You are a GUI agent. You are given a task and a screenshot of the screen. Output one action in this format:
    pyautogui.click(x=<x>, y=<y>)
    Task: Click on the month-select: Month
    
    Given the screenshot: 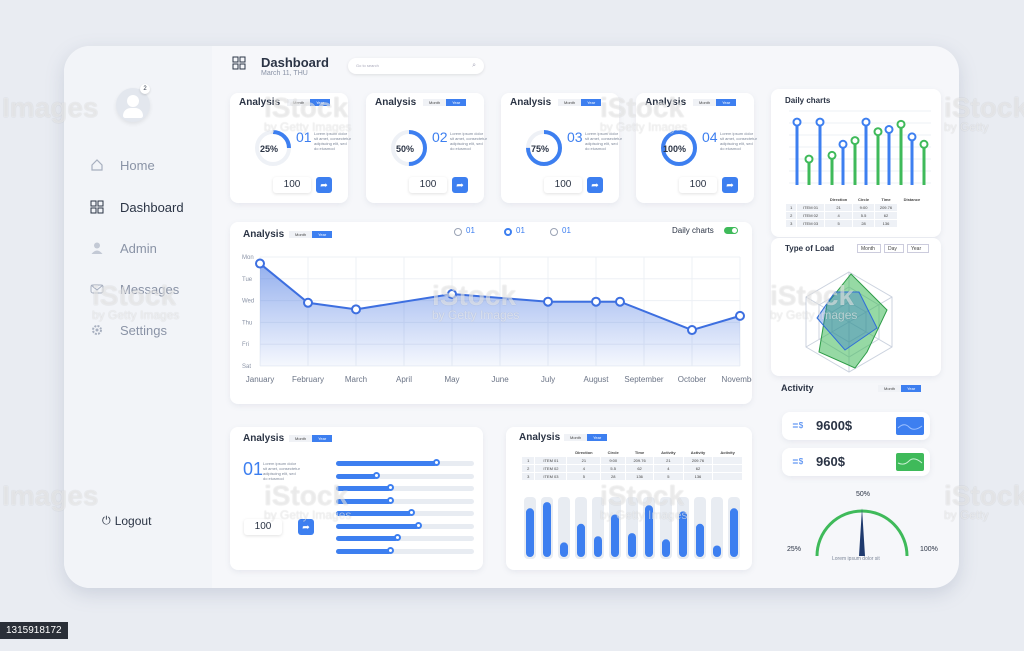 What is the action you would take?
    pyautogui.click(x=869, y=248)
    